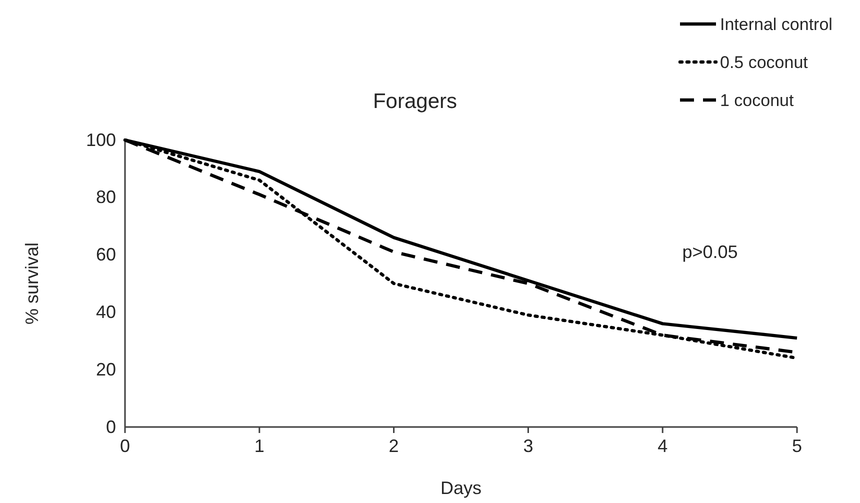 This screenshot has height=503, width=860. Describe the element at coordinates (415, 101) in the screenshot. I see `chart-title: Foragers` at that location.